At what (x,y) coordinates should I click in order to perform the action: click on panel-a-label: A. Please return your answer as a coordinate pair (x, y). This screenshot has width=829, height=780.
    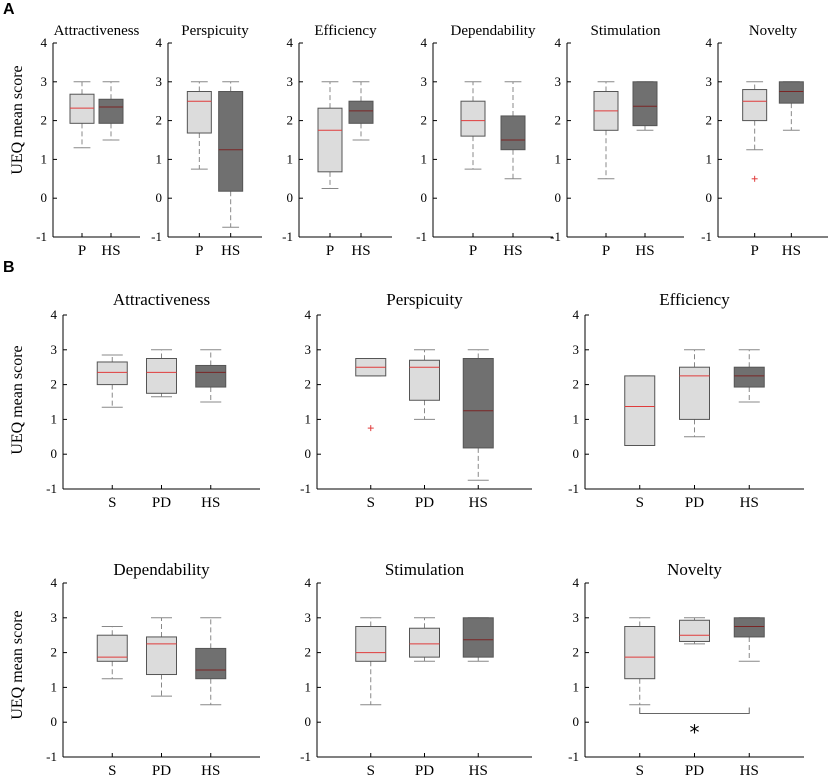
    Looking at the image, I should click on (9, 9).